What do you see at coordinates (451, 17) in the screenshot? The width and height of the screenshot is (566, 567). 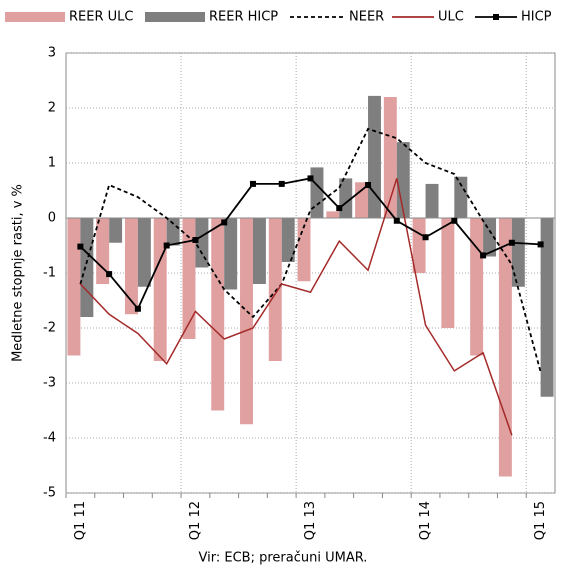 I see `legend-label: ULC` at bounding box center [451, 17].